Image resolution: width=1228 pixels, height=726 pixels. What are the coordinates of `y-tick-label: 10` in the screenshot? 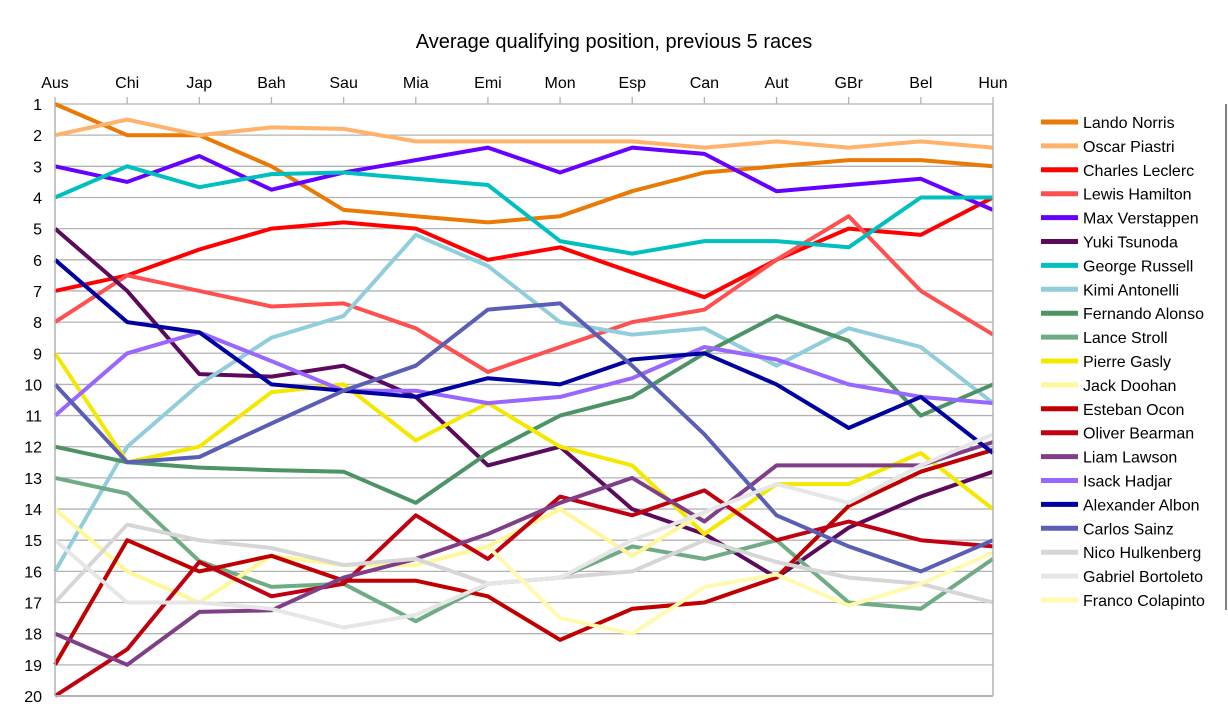 It's located at (33, 385).